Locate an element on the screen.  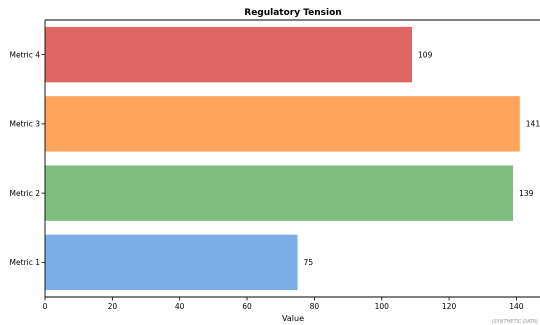
x-tick-label: 100 is located at coordinates (382, 306).